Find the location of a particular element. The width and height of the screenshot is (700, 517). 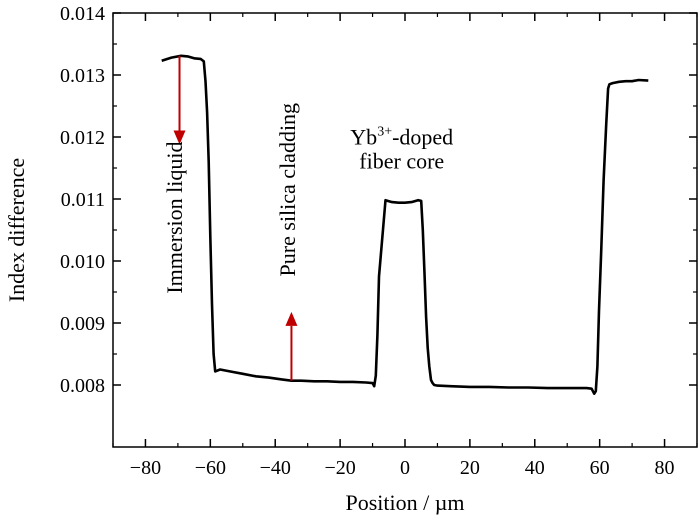

y-tick-label: 0.011 is located at coordinates (83, 200).